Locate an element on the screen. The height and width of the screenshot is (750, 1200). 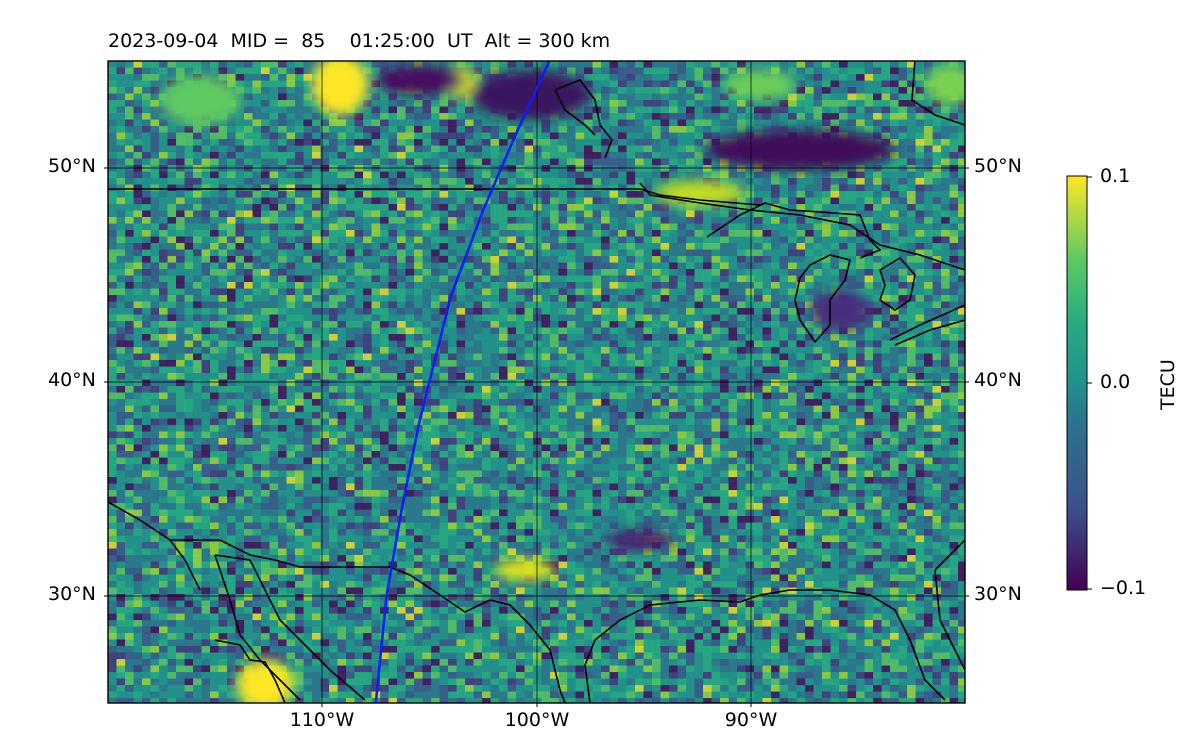
colorbar-tick-max: 0.1 is located at coordinates (1115, 176).